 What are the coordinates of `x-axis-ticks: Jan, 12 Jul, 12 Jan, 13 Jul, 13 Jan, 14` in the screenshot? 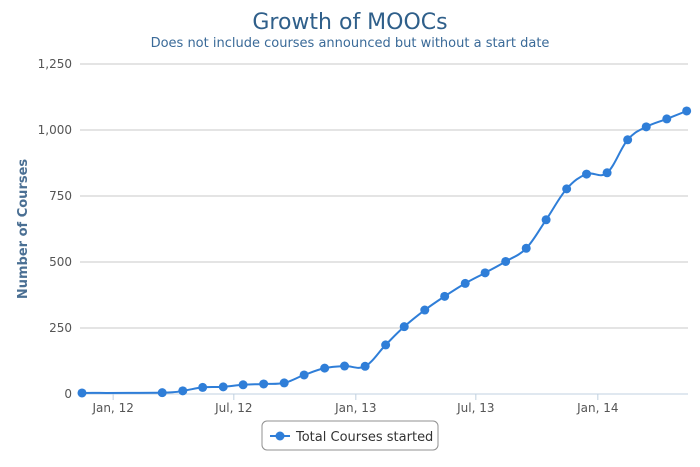 It's located at (355, 404).